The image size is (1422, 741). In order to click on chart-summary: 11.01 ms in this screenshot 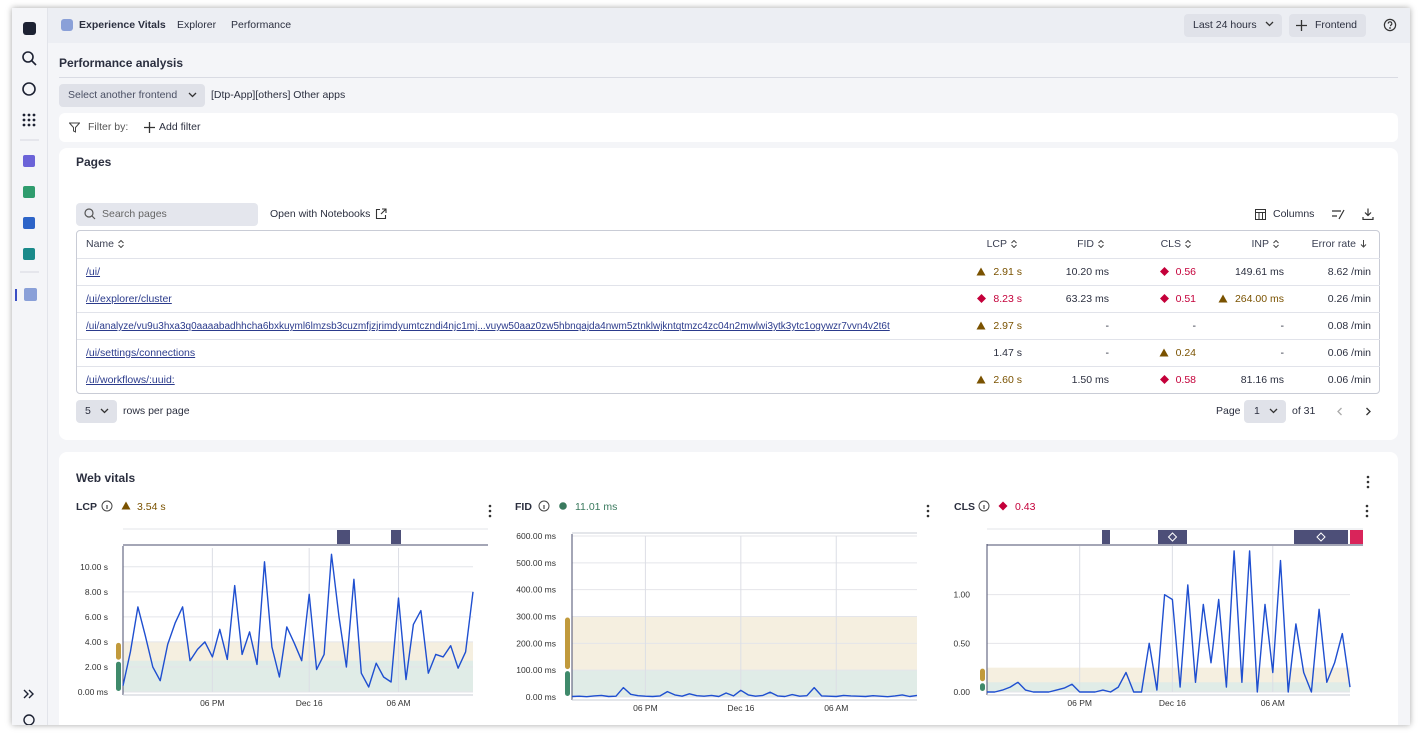, I will do `click(596, 507)`.